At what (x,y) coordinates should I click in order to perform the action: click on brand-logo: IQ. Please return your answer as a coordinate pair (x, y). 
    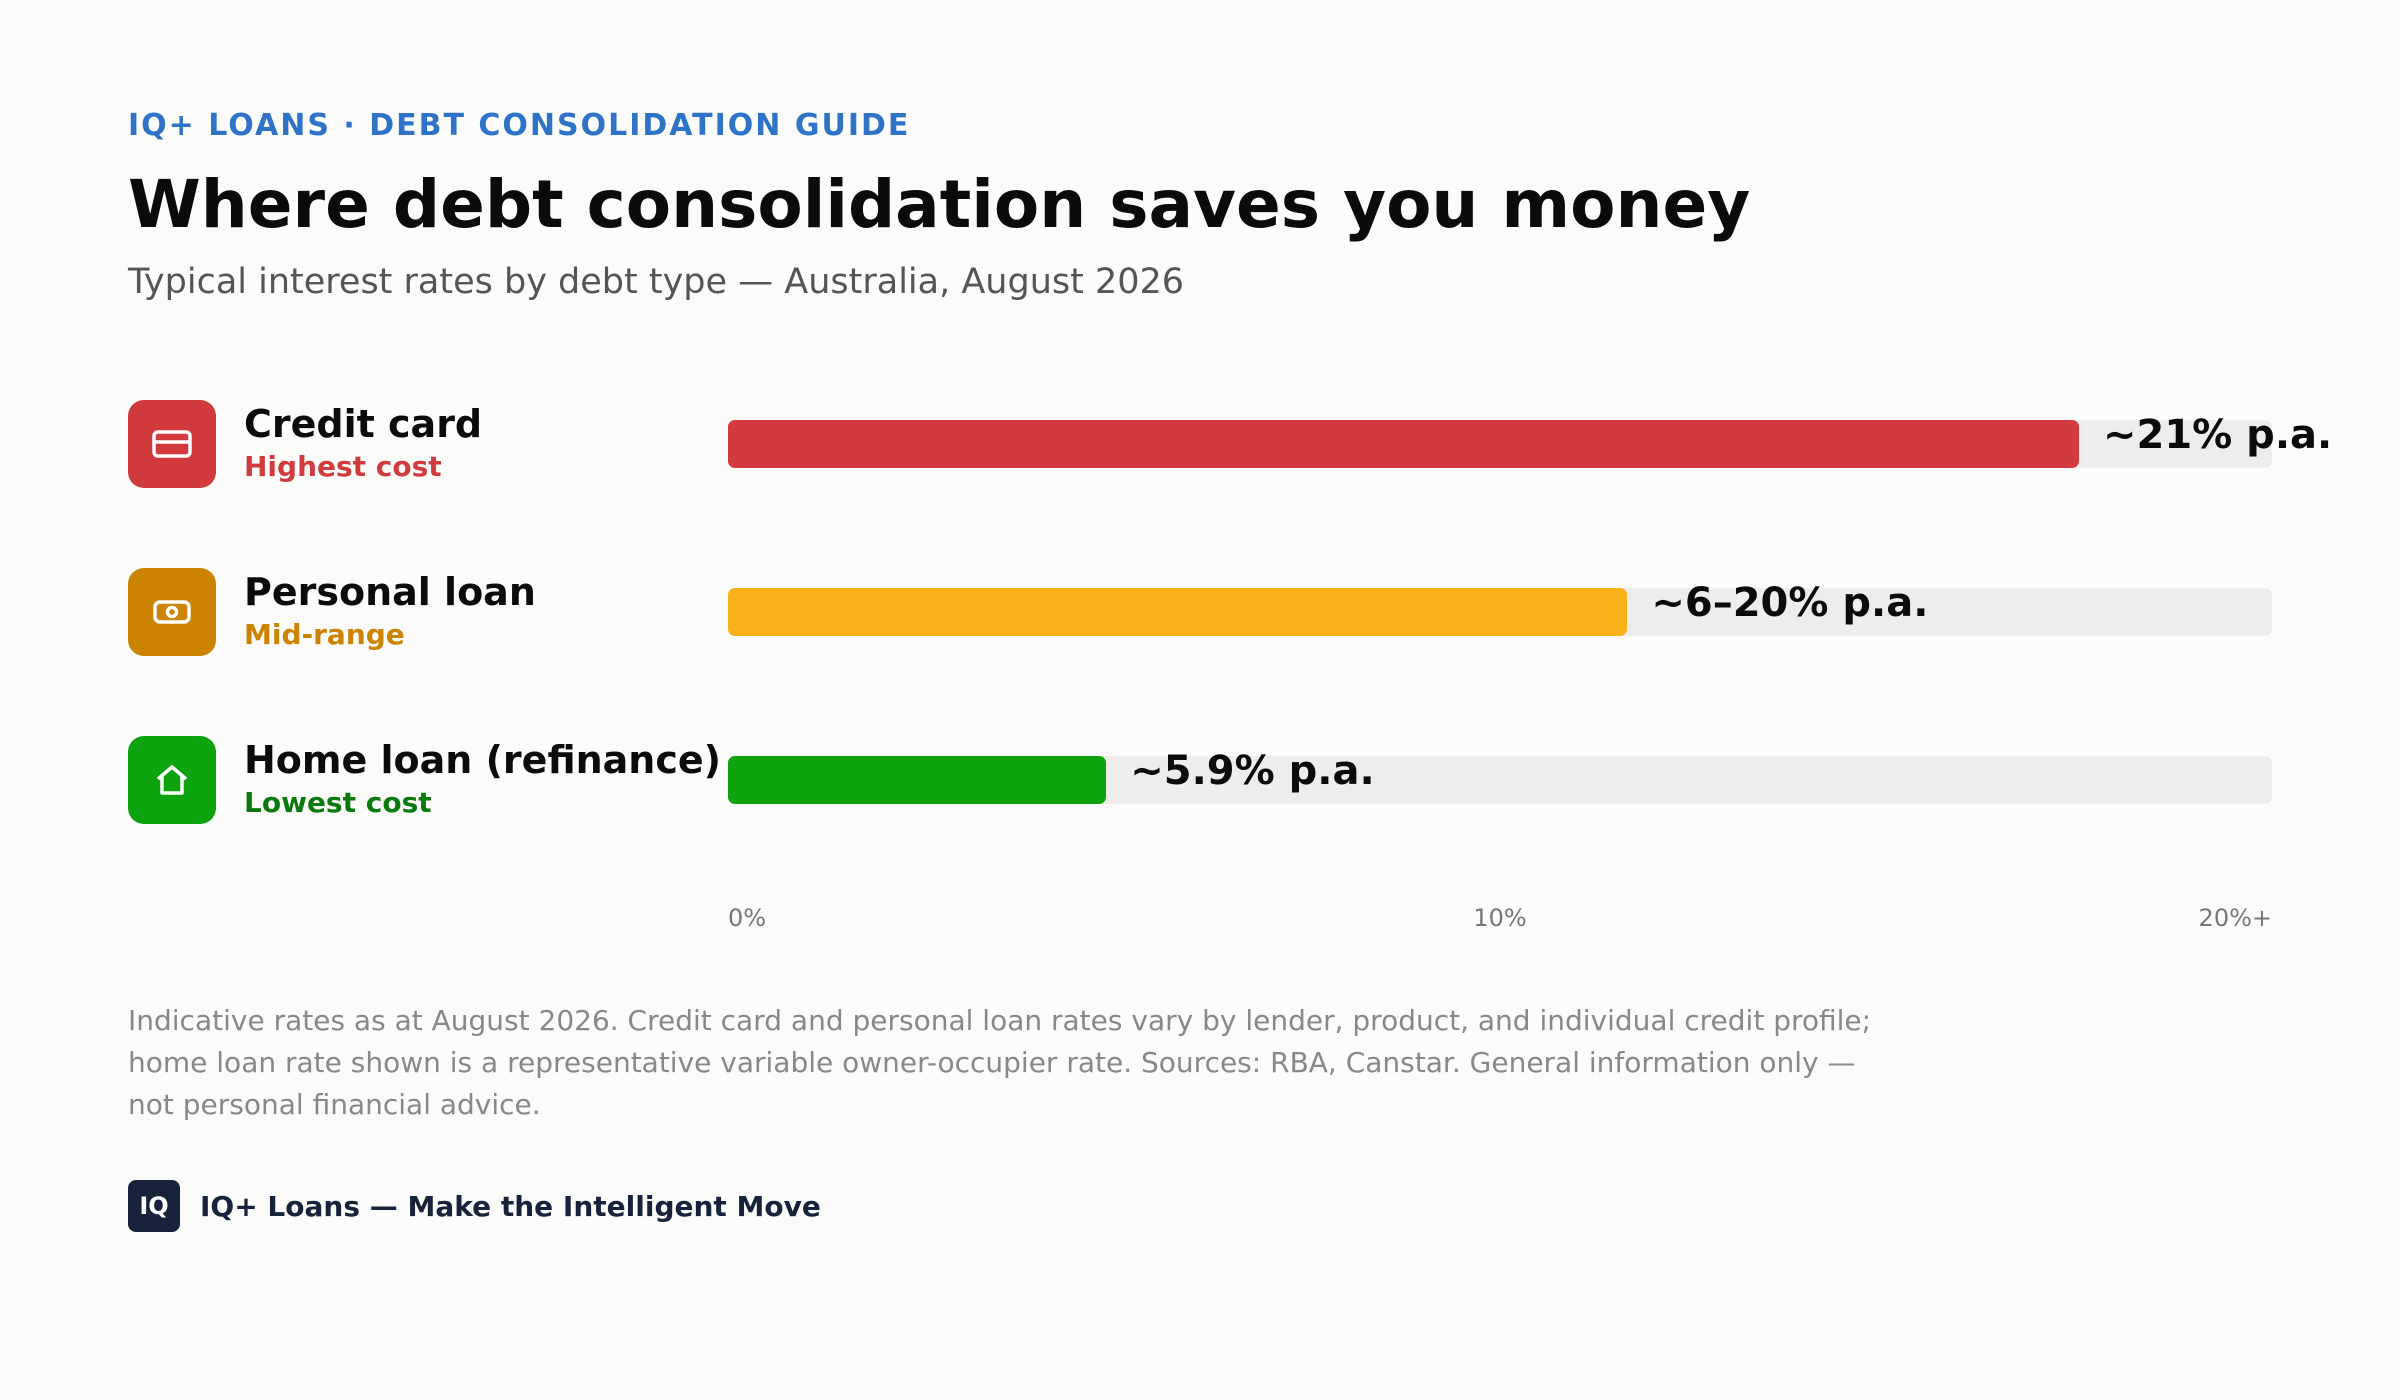
    Looking at the image, I should click on (154, 1206).